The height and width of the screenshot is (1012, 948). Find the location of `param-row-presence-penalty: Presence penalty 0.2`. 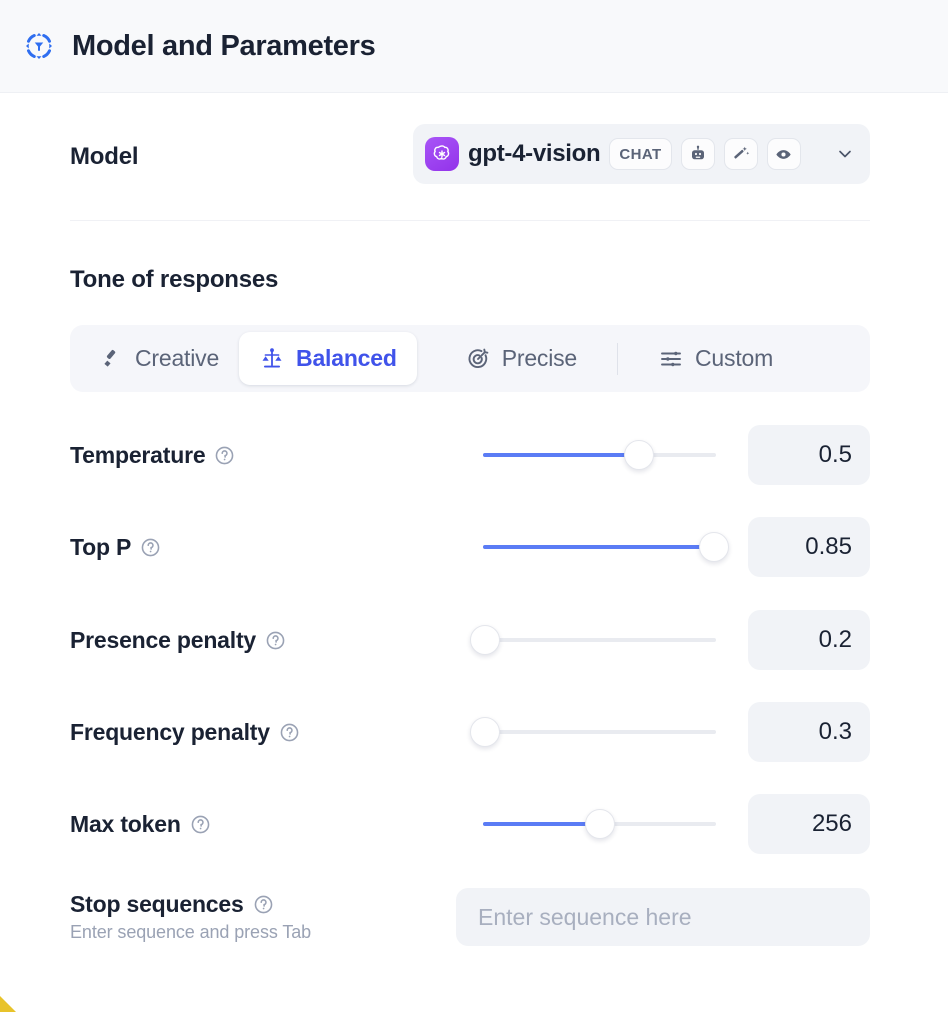

param-row-presence-penalty: Presence penalty 0.2 is located at coordinates (470, 640).